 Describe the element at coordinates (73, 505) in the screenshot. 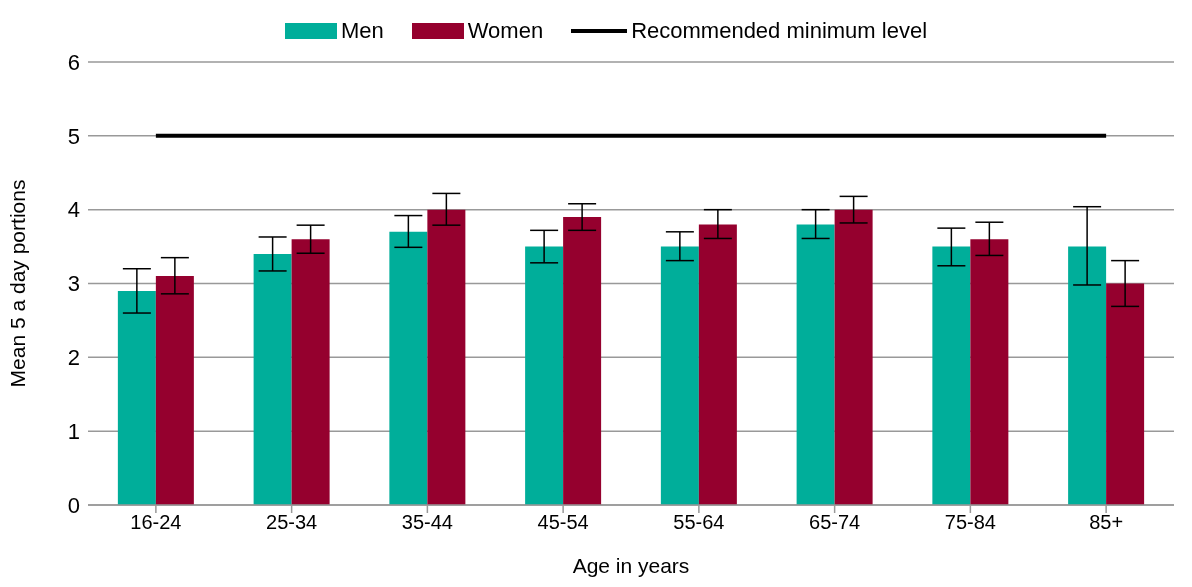

I see `y-tick-label: 0` at that location.